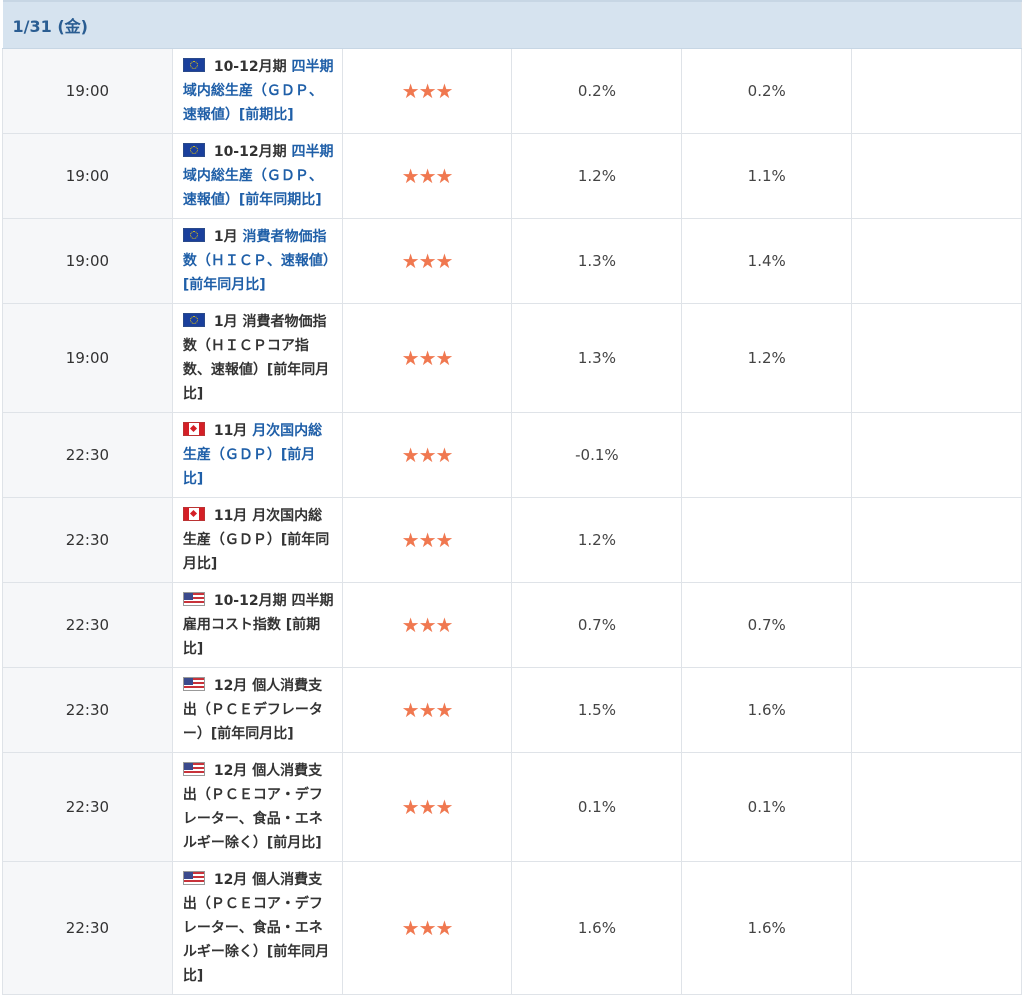 The height and width of the screenshot is (995, 1024). Describe the element at coordinates (597, 625) in the screenshot. I see `actual-value: 0.7%` at that location.